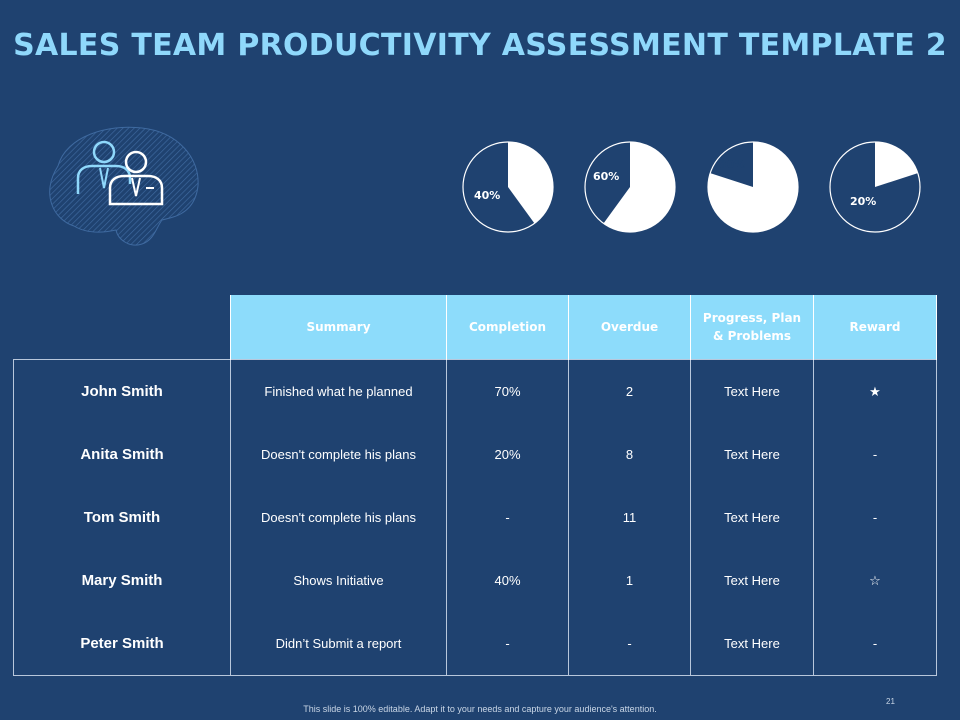  I want to click on header-summary: Summary, so click(338, 327).